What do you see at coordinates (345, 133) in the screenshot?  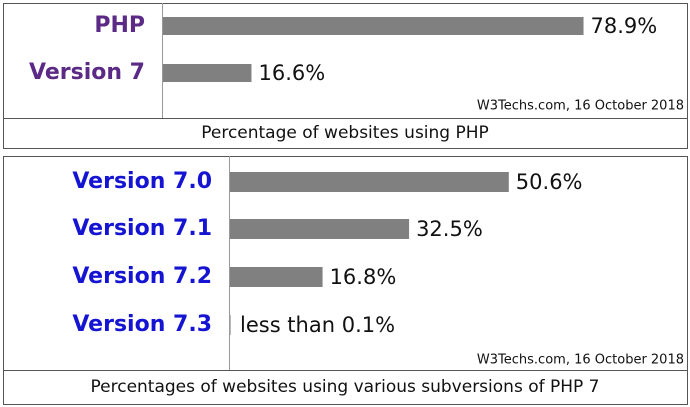 I see `chart-caption: Percentage of websites using PHP` at bounding box center [345, 133].